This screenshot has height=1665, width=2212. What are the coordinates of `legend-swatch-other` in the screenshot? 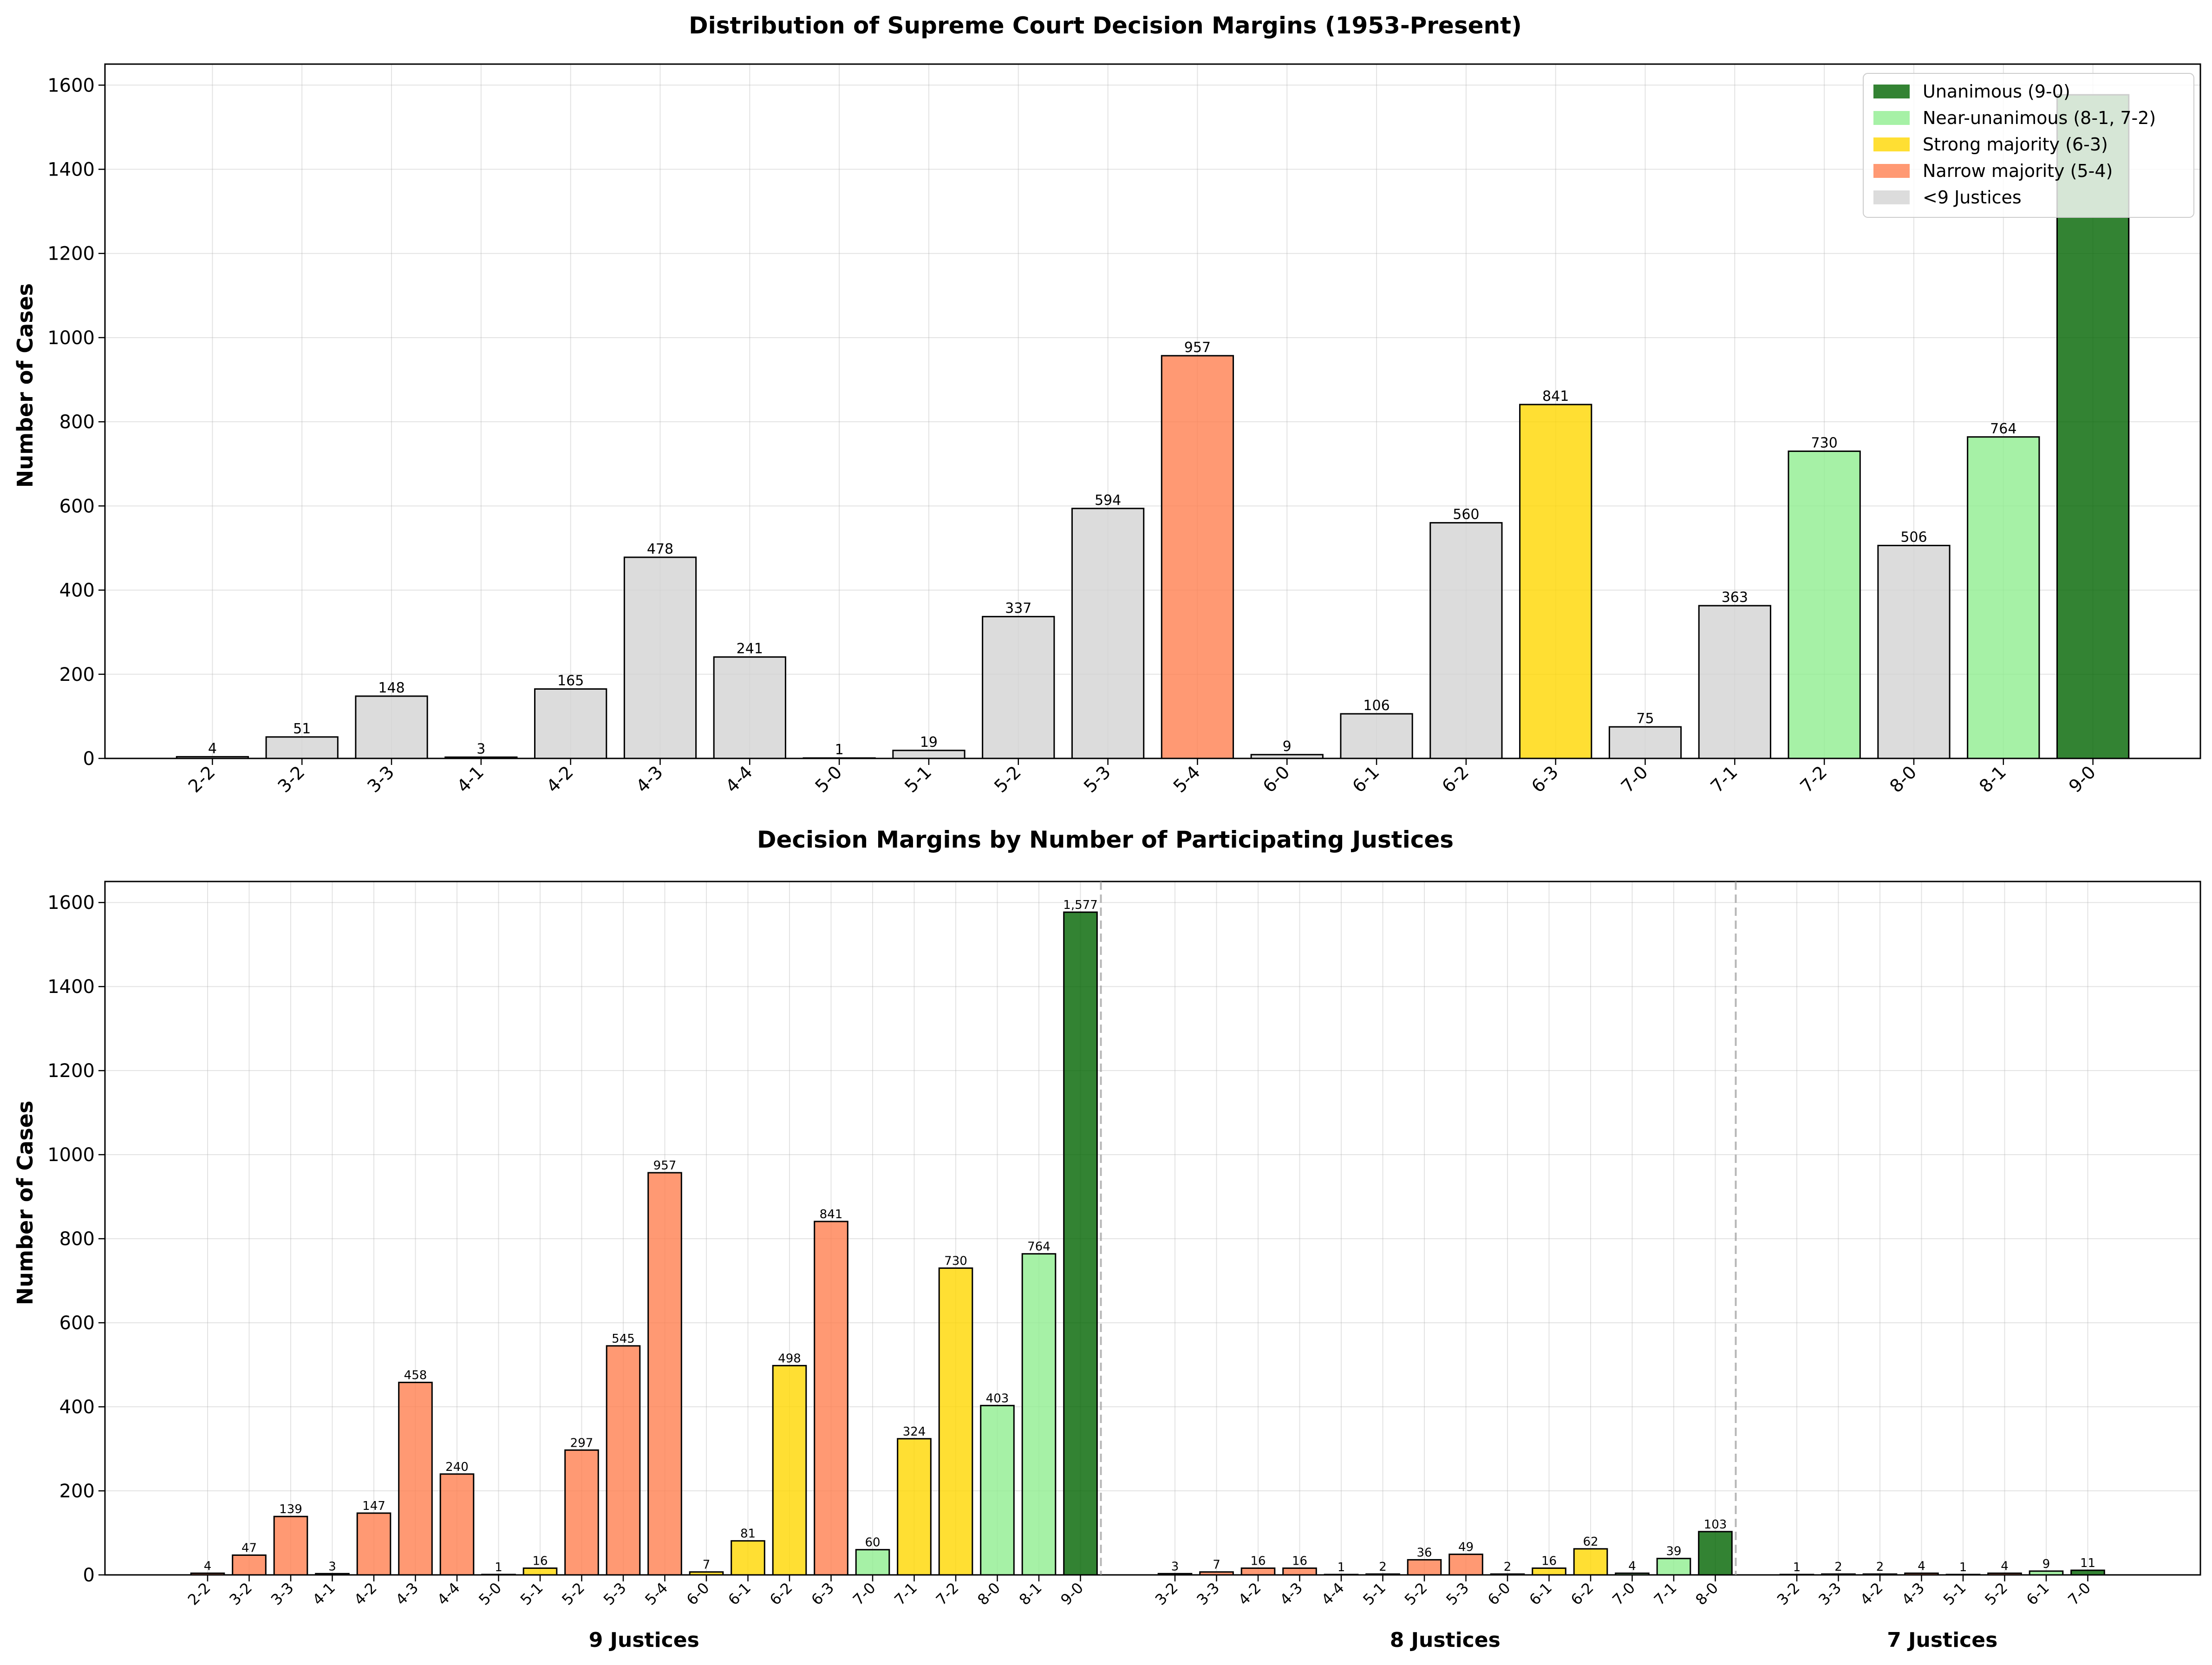 It's located at (1892, 197).